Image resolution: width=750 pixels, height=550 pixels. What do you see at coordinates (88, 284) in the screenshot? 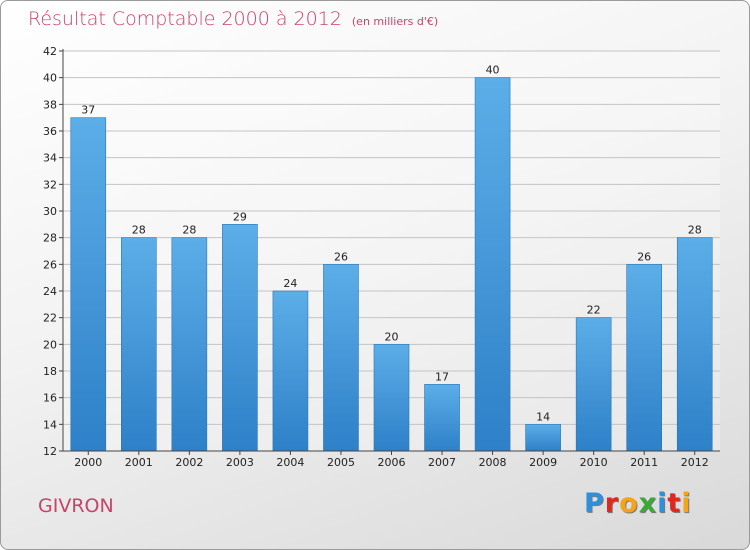
I see `bar-2000` at bounding box center [88, 284].